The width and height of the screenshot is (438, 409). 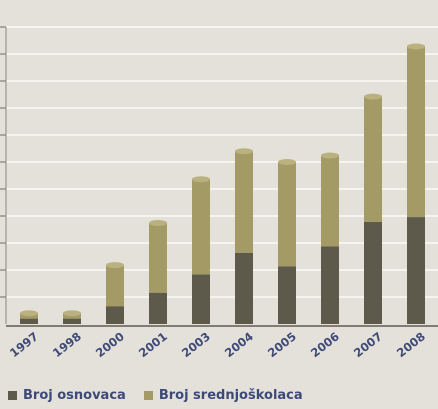 I want to click on bar-cap-2004, so click(x=244, y=151).